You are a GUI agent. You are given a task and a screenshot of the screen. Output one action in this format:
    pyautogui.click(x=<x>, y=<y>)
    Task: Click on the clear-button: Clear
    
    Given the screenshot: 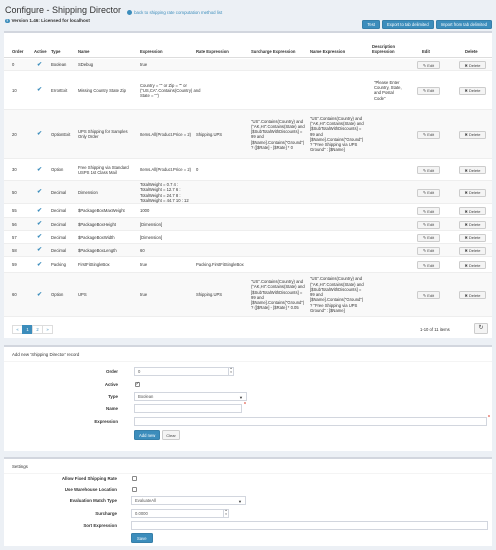 What is the action you would take?
    pyautogui.click(x=171, y=435)
    